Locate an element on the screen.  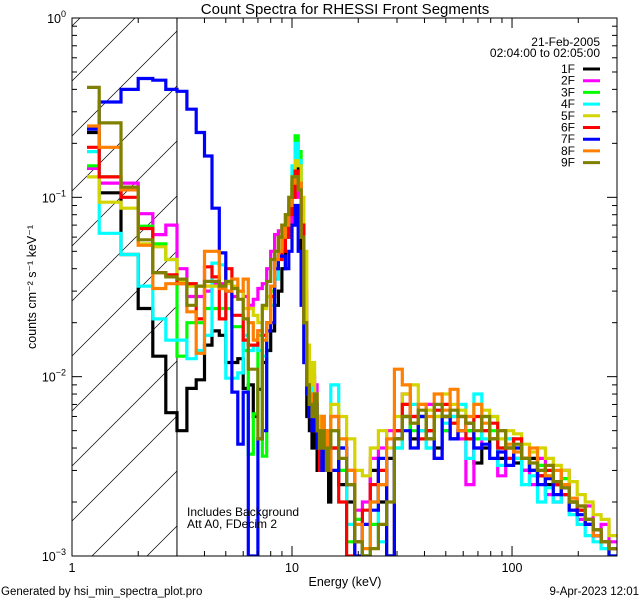
x-tick-label: 100 is located at coordinates (512, 568).